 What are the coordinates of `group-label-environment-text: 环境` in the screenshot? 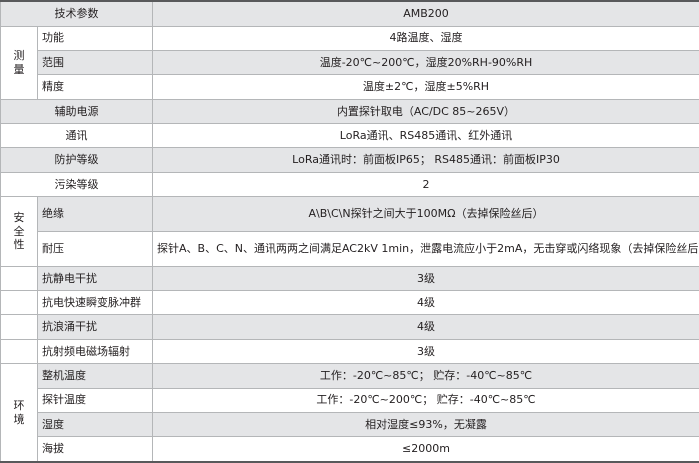 It's located at (19, 412).